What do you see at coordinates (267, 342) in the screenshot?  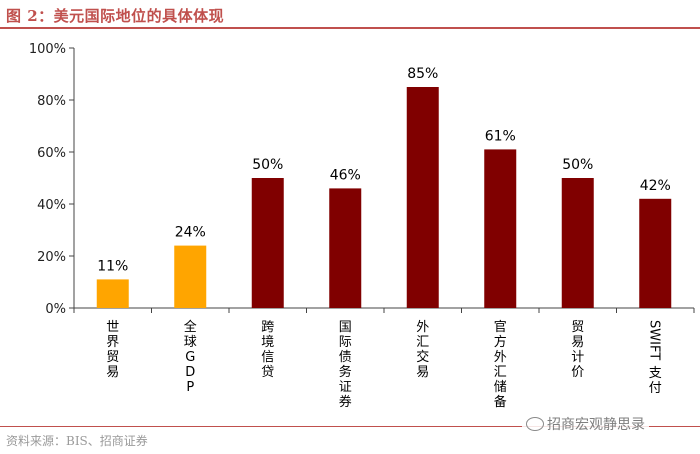 I see `x-category-label-char: 境` at bounding box center [267, 342].